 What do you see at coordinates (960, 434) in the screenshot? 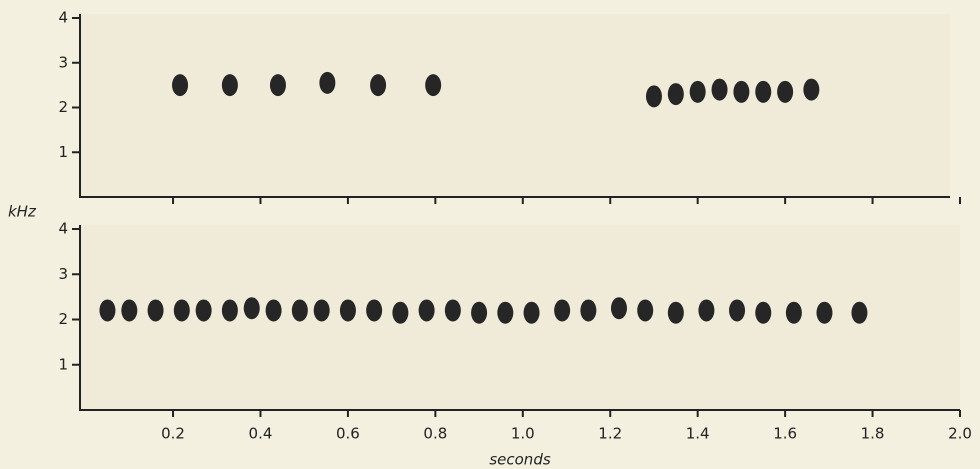
I see `x-tick-label: 2.0` at bounding box center [960, 434].